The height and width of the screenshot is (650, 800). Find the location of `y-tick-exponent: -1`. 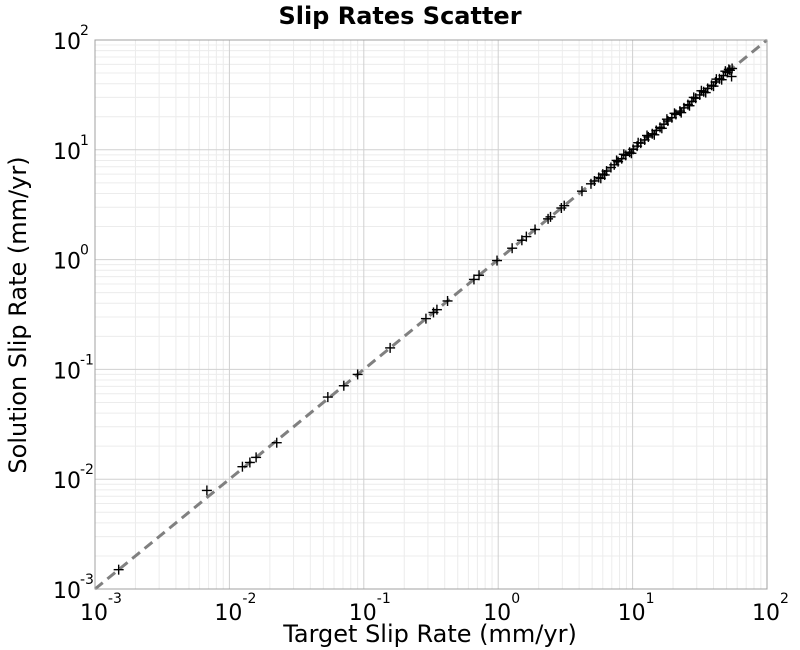

y-tick-exponent: -1 is located at coordinates (87, 360).